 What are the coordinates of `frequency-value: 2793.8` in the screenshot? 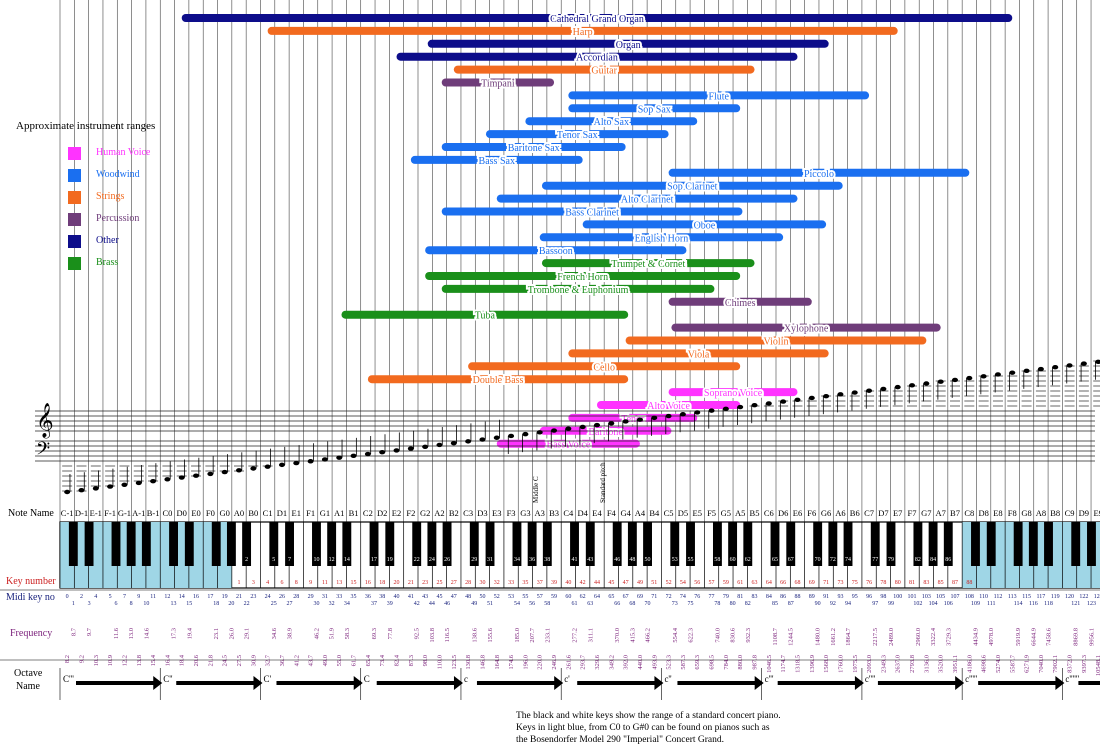 It's located at (912, 664).